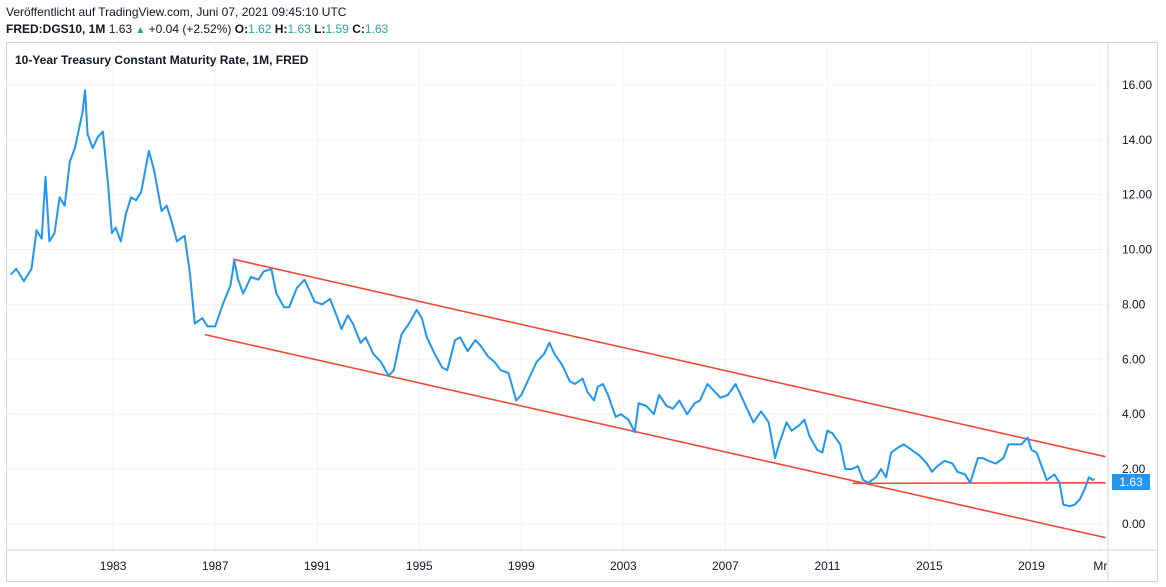  What do you see at coordinates (190, 29) in the screenshot?
I see `change-value: +0.04 (+2.52%)` at bounding box center [190, 29].